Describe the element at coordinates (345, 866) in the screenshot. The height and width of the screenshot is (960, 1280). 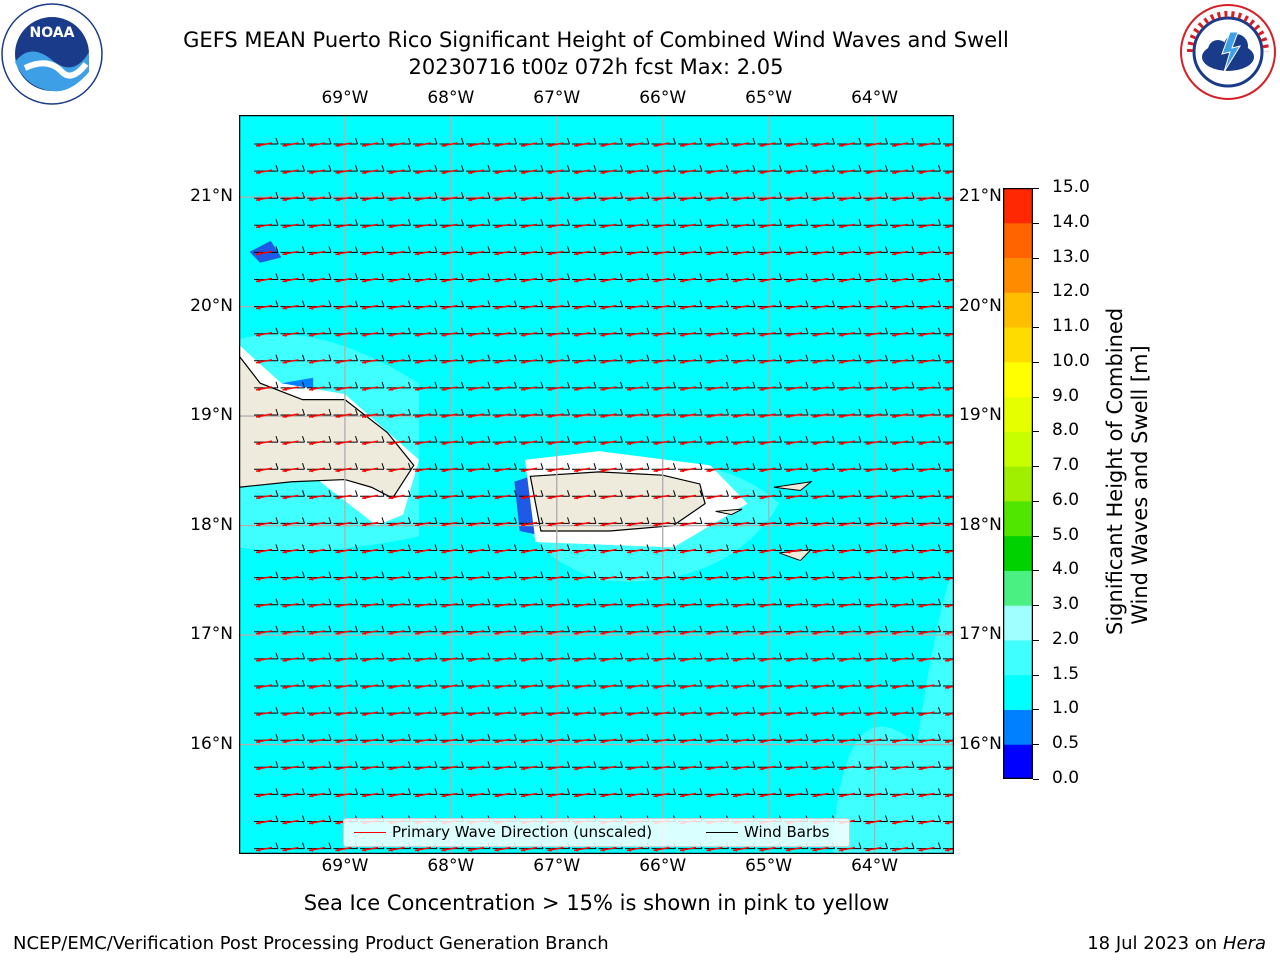
I see `lon-label-bottom: 69°W` at that location.